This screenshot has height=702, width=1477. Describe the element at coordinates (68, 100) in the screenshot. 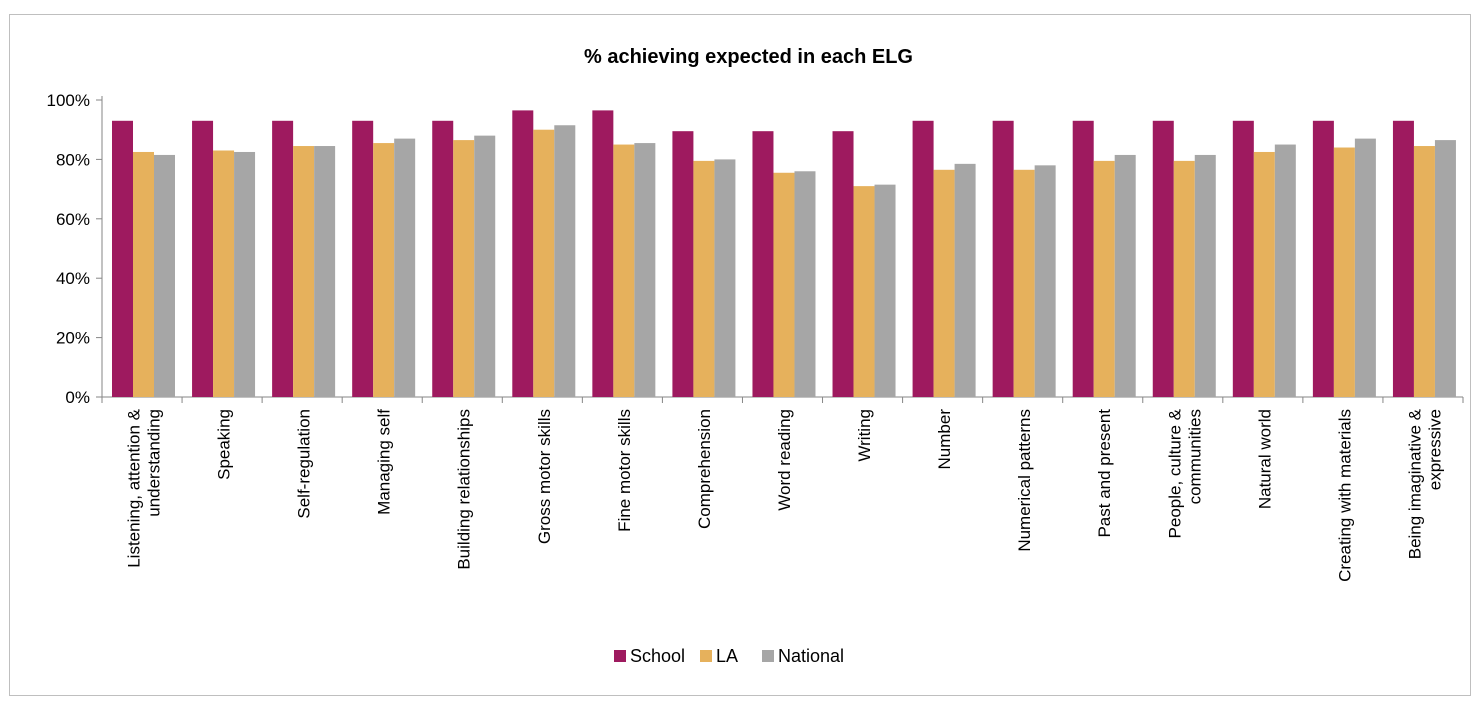

I see `y-tick-label: 100%` at that location.